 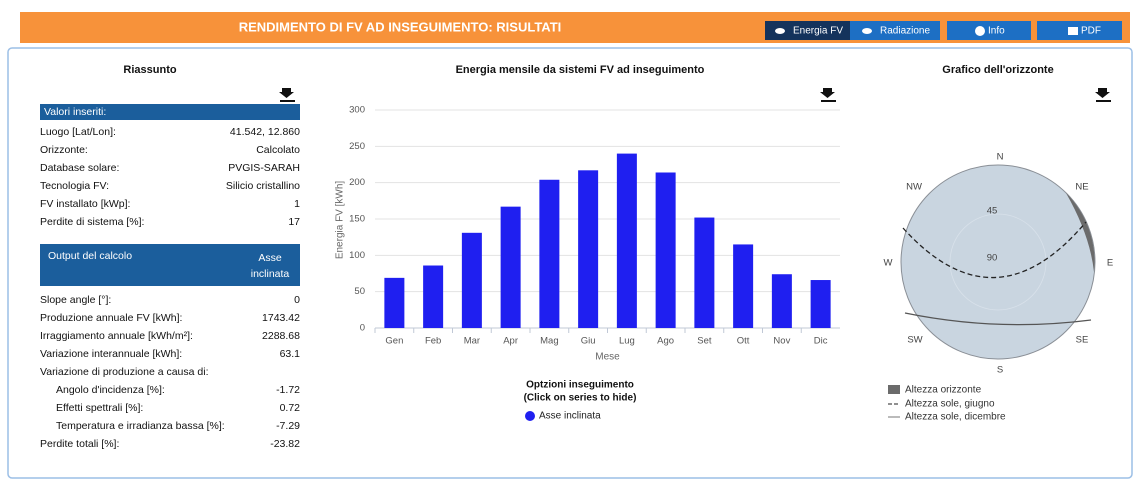 I want to click on direction-label: NW, so click(x=914, y=187).